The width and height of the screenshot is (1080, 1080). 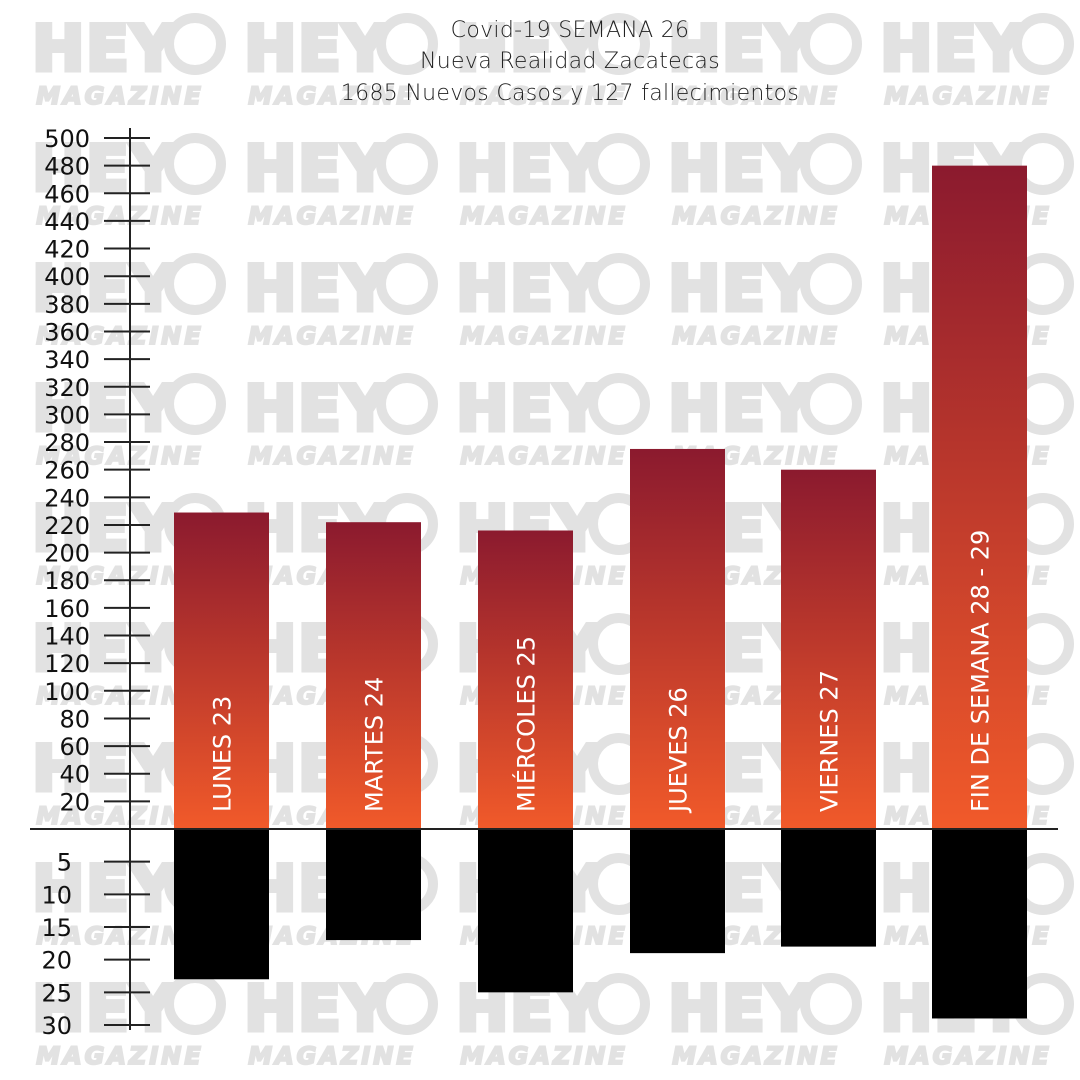 I want to click on y-tick-label: 340, so click(x=67, y=360).